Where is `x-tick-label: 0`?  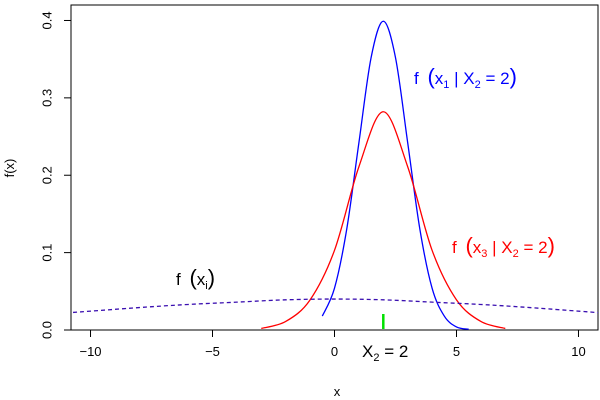
x-tick-label: 0 is located at coordinates (334, 351).